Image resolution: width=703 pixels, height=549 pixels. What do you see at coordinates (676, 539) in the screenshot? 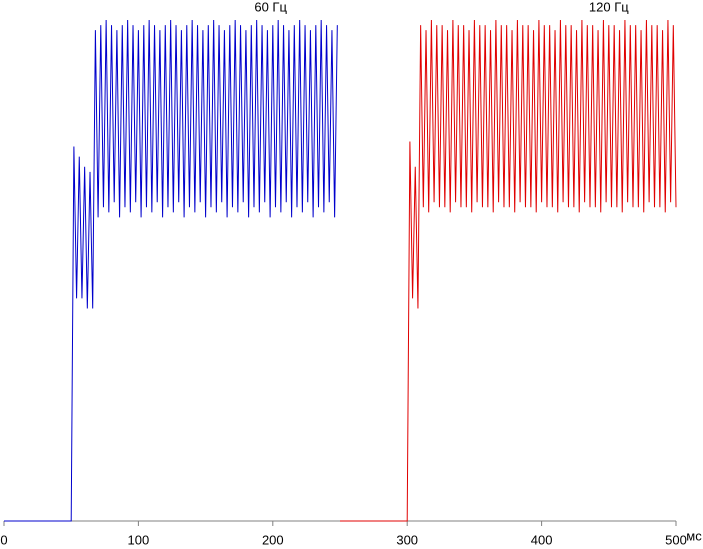
I see `x-tick-label: 500` at bounding box center [676, 539].